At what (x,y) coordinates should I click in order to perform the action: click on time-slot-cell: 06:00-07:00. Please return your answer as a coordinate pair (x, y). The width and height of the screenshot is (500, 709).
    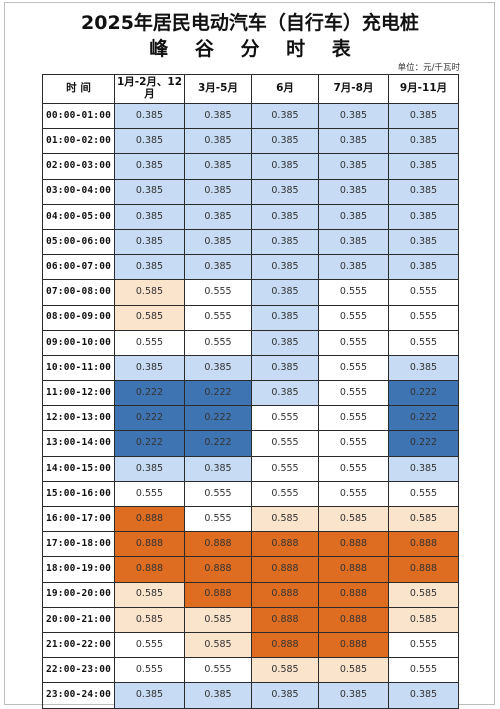
    Looking at the image, I should click on (78, 267).